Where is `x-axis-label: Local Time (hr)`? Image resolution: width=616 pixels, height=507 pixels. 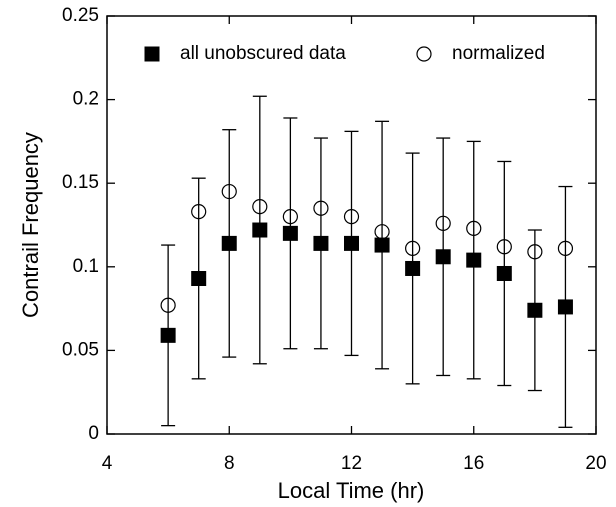
x-axis-label: Local Time (hr) is located at coordinates (351, 490).